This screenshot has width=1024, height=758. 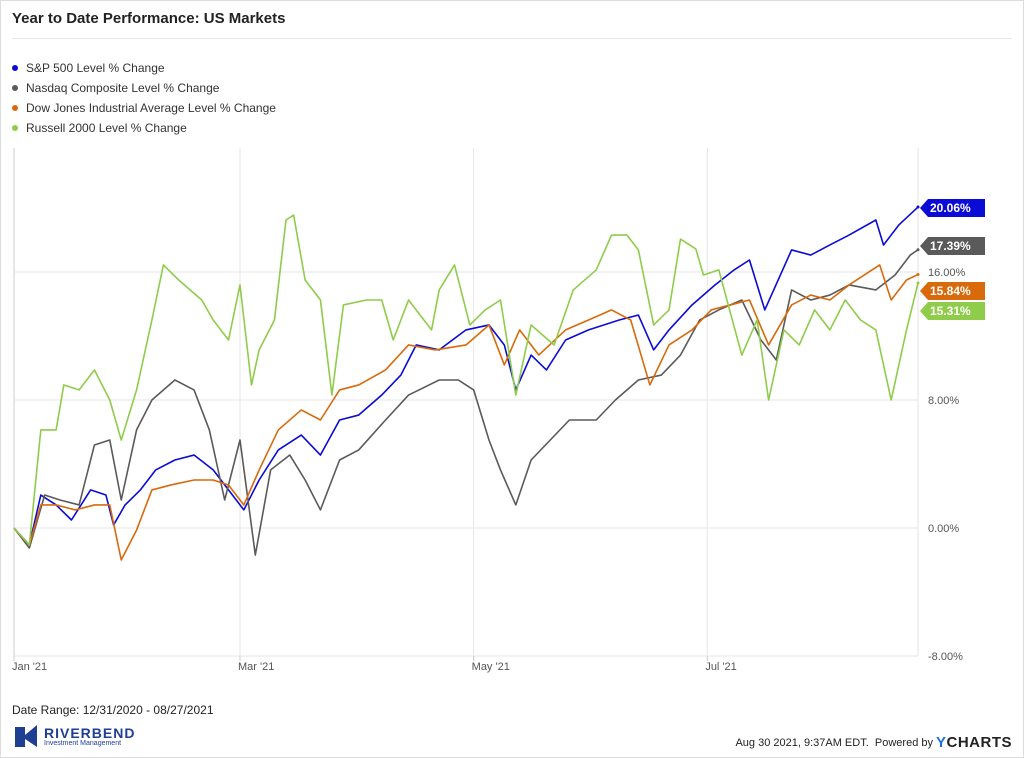 What do you see at coordinates (256, 667) in the screenshot?
I see `x-tick-label: Mar '21` at bounding box center [256, 667].